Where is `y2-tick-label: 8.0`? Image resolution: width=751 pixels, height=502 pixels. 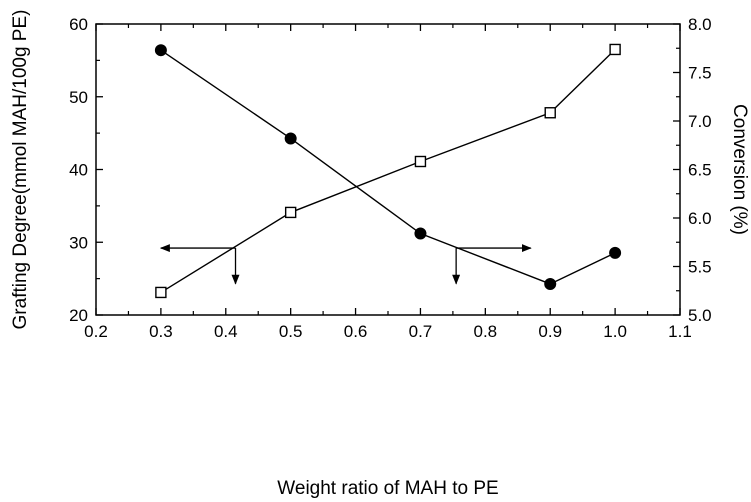
y2-tick-label: 8.0 is located at coordinates (700, 24).